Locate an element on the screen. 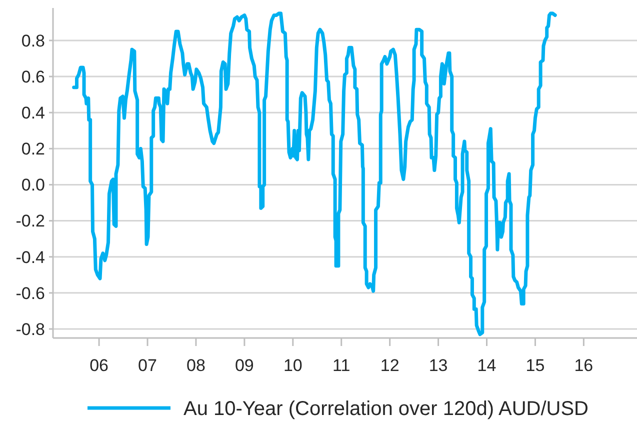 This screenshot has width=637, height=421. x-tick-label: 09 is located at coordinates (244, 365).